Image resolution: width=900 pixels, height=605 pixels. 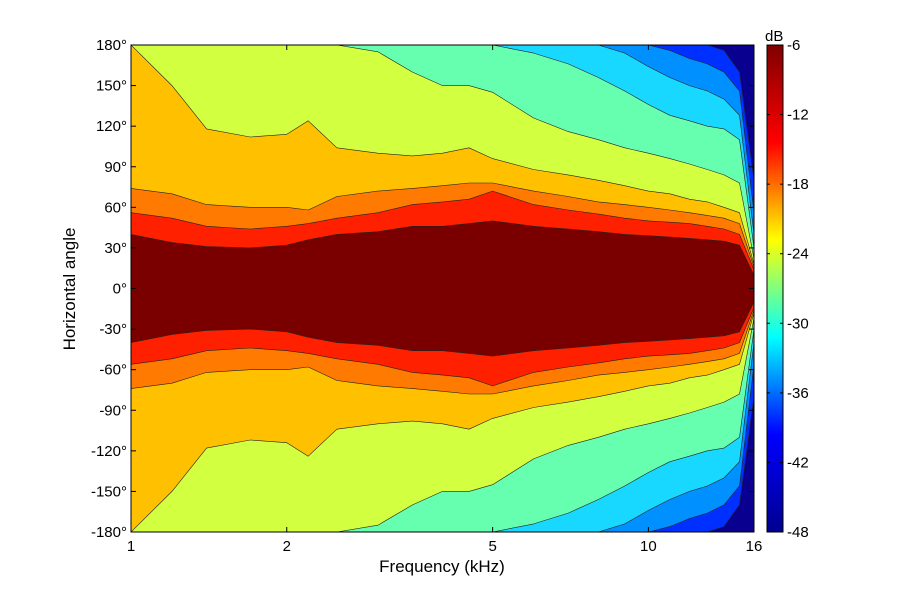 I want to click on y-tick-label: -30°, so click(x=113, y=329).